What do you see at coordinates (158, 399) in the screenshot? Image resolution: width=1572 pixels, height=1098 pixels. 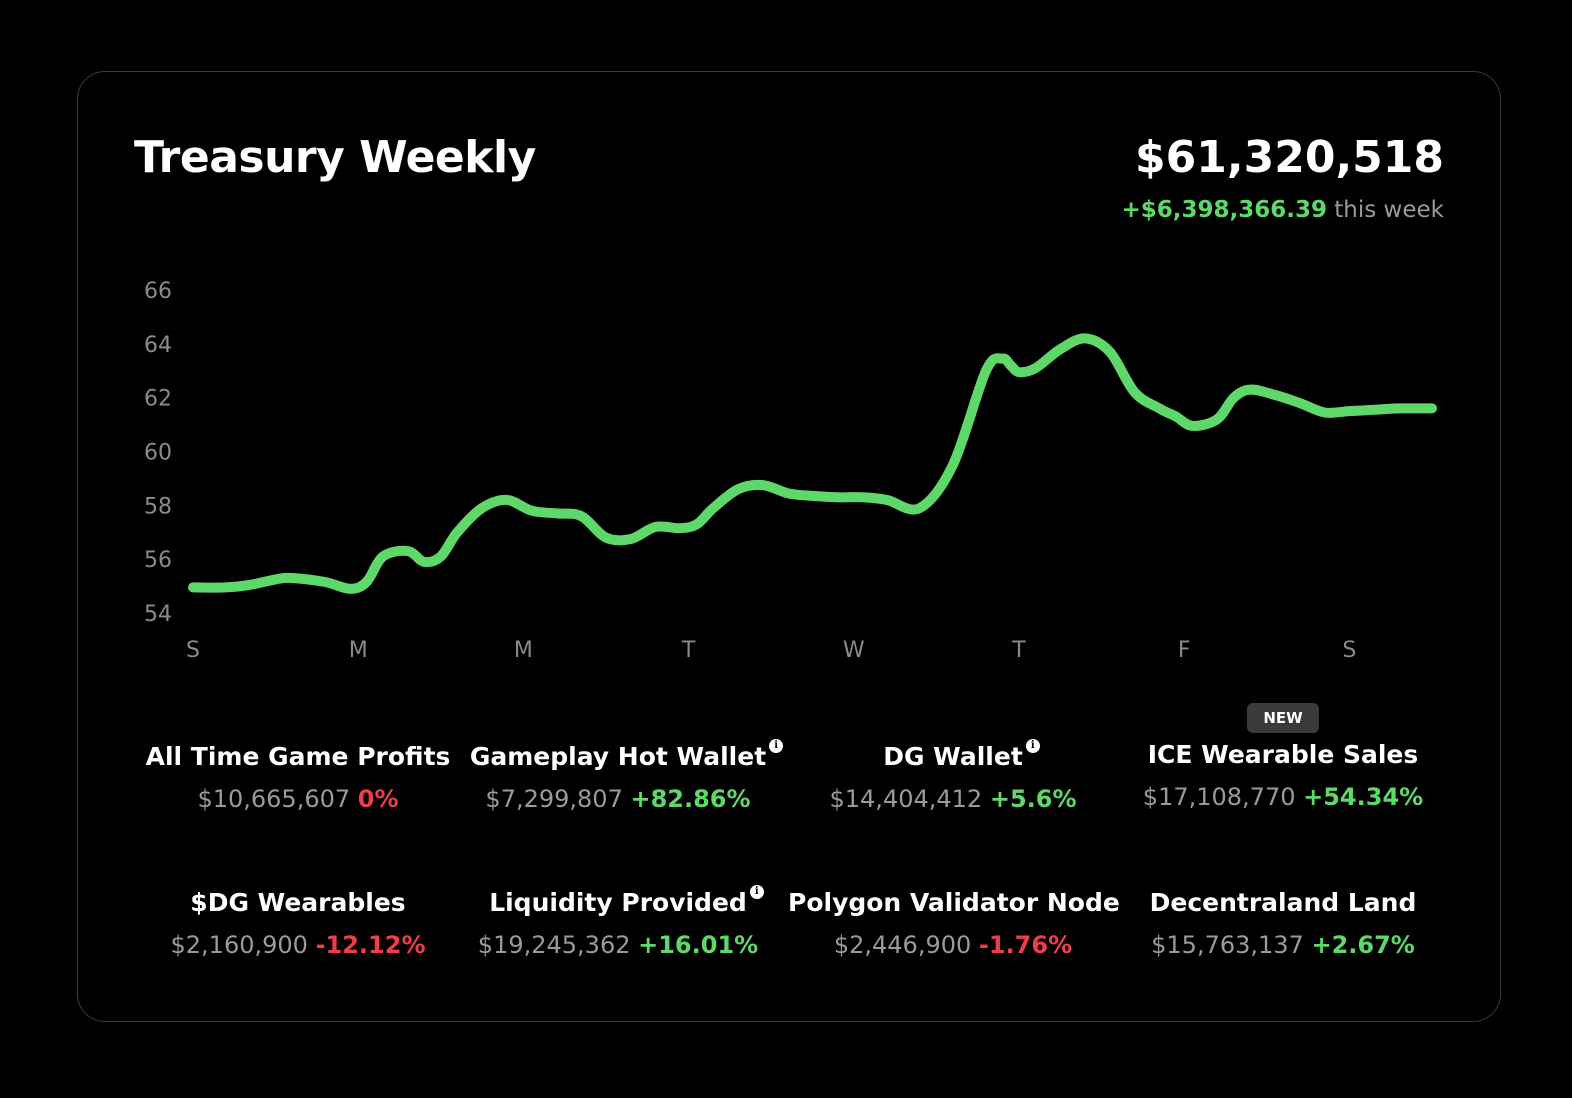 I see `y-tick-label: 62` at bounding box center [158, 399].